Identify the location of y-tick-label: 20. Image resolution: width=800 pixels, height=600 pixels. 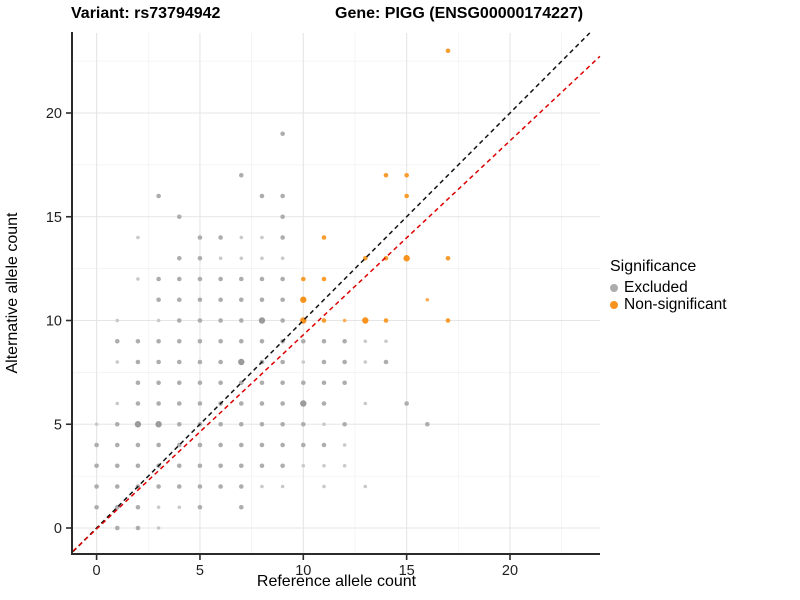
(54, 114).